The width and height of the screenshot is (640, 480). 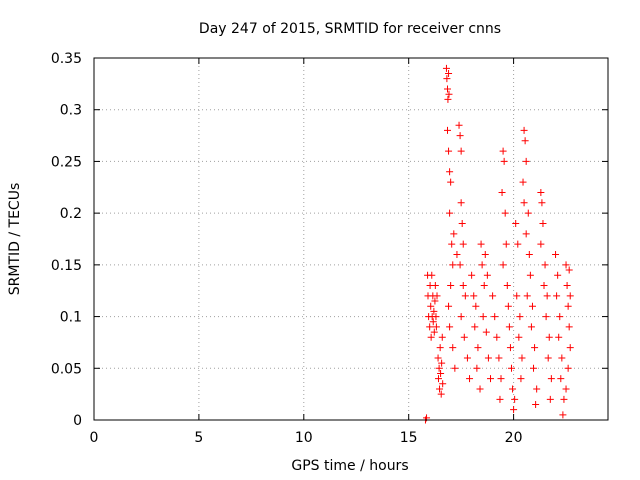 What do you see at coordinates (66, 266) in the screenshot?
I see `y-tick-label: 0.15` at bounding box center [66, 266].